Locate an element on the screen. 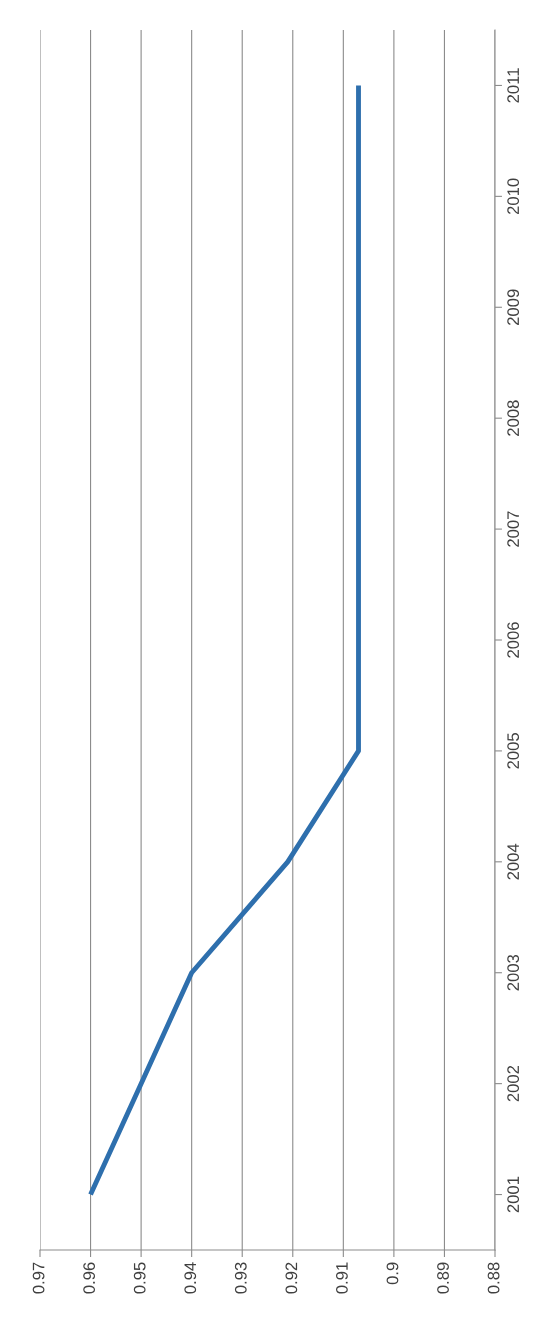 This screenshot has height=1339, width=550. x-tick-label: 0.93 is located at coordinates (240, 1278).